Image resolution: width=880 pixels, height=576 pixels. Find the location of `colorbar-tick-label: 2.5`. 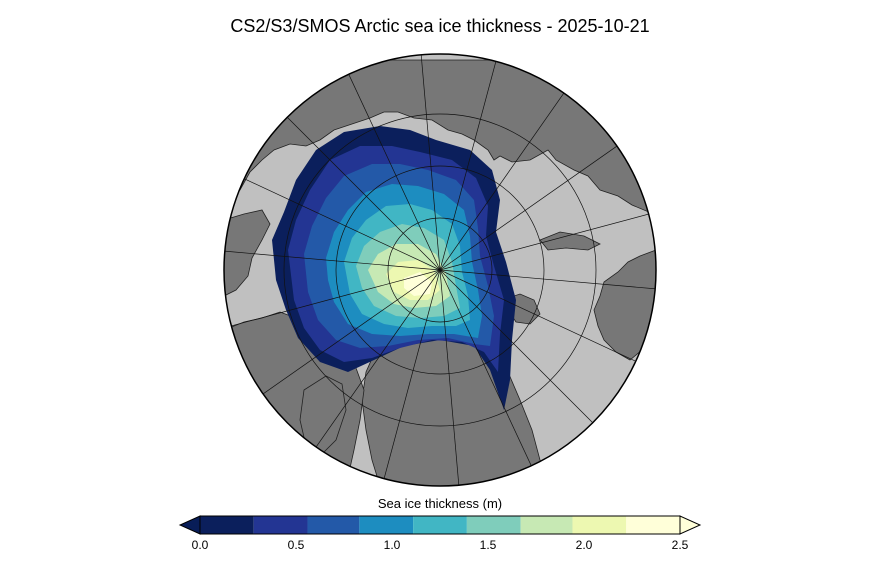

colorbar-tick-label: 2.5 is located at coordinates (680, 545).